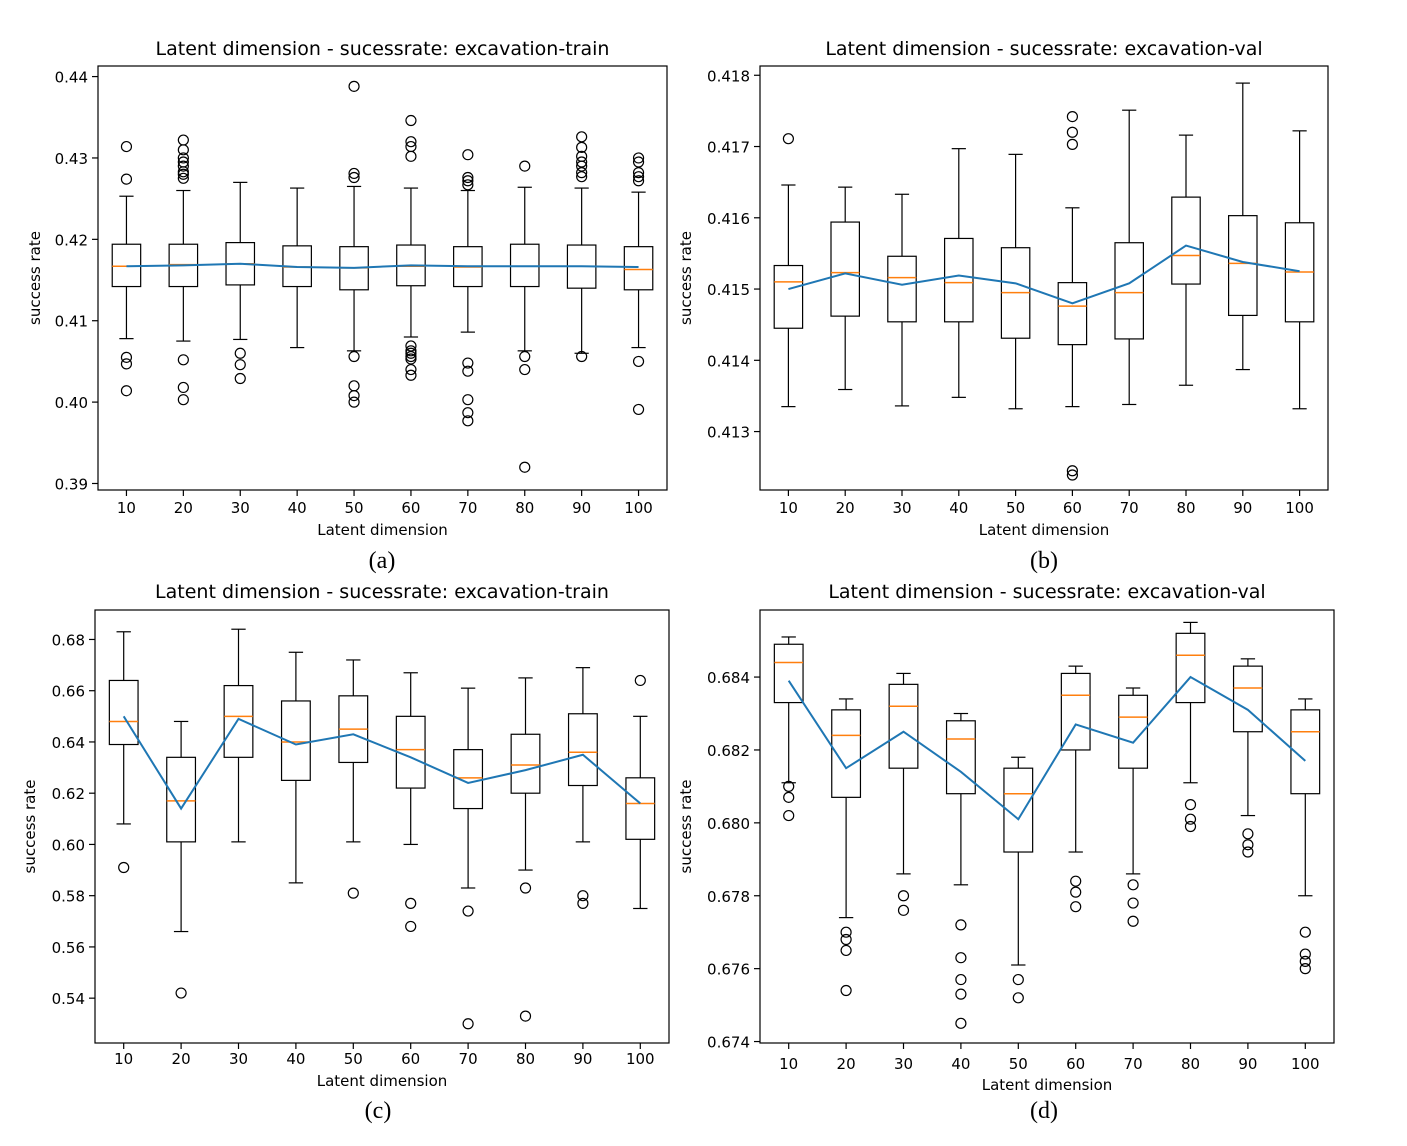 This screenshot has height=1146, width=1407. What do you see at coordinates (728, 76) in the screenshot?
I see `y-tick-label: 0.418` at bounding box center [728, 76].